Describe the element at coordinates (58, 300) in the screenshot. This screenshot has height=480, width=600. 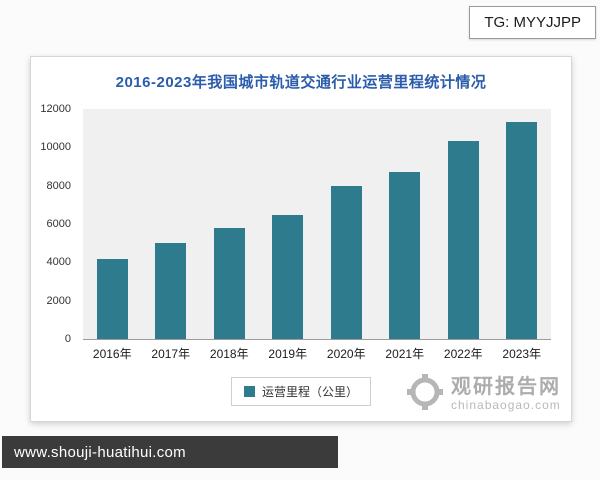
I see `y-tick-label: 2000` at that location.